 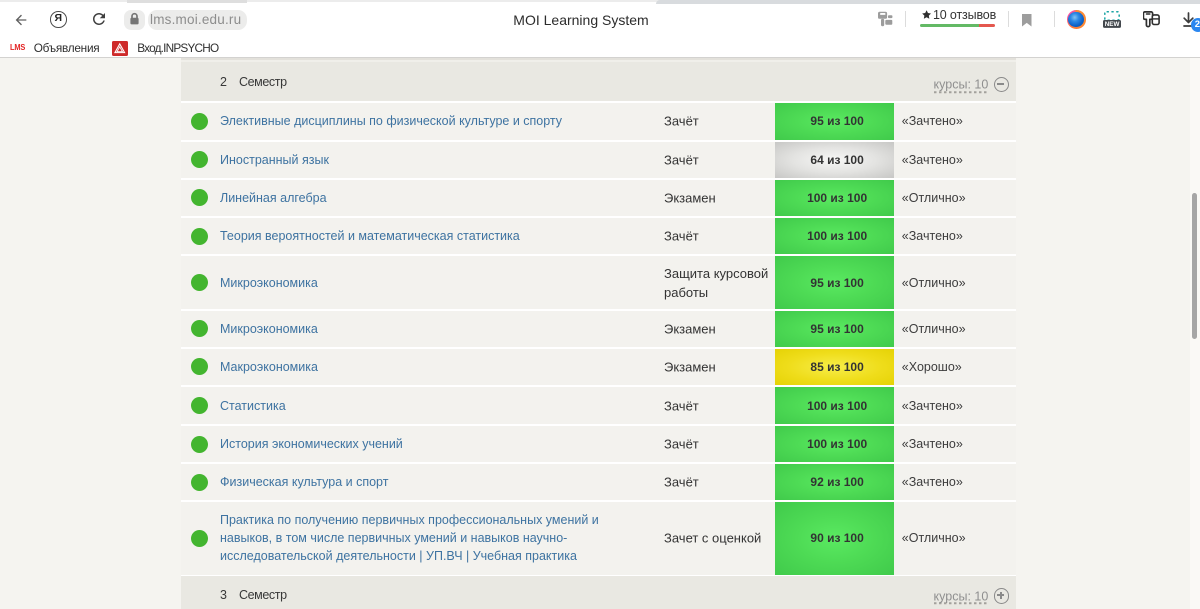 I want to click on svg-text: NEW, so click(x=1111, y=24).